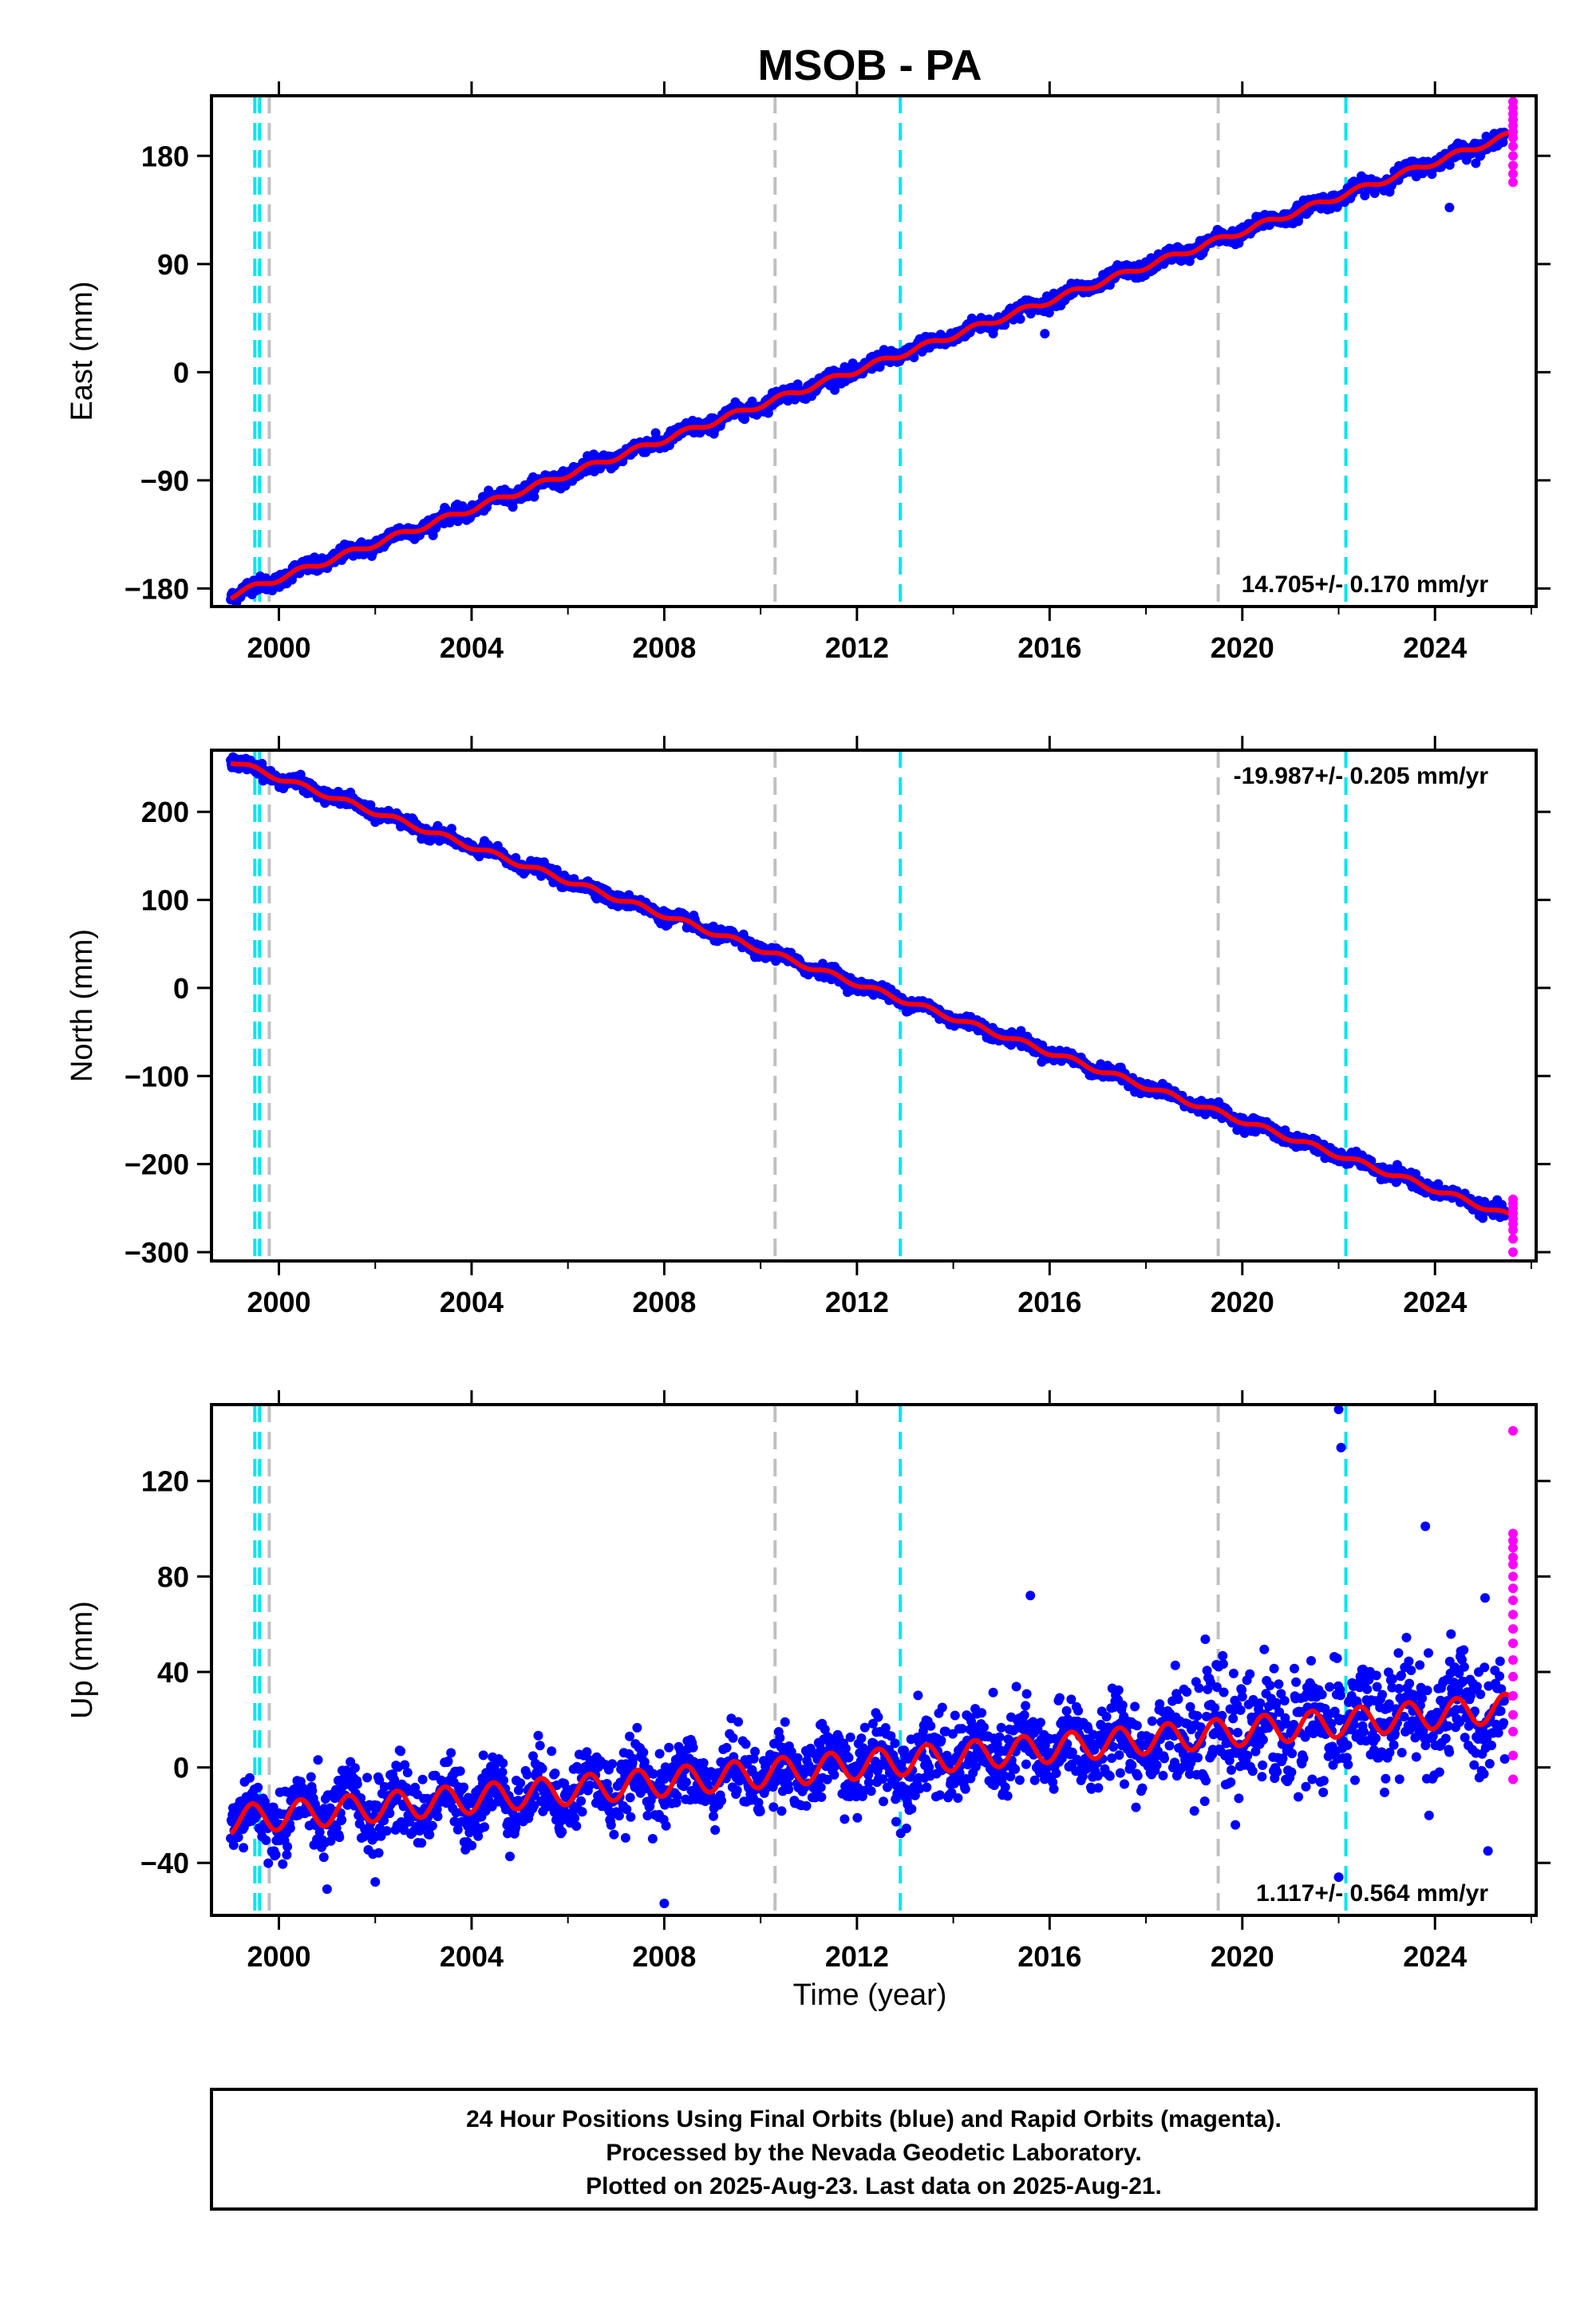  I want to click on y-tick-label: 100, so click(165, 900).